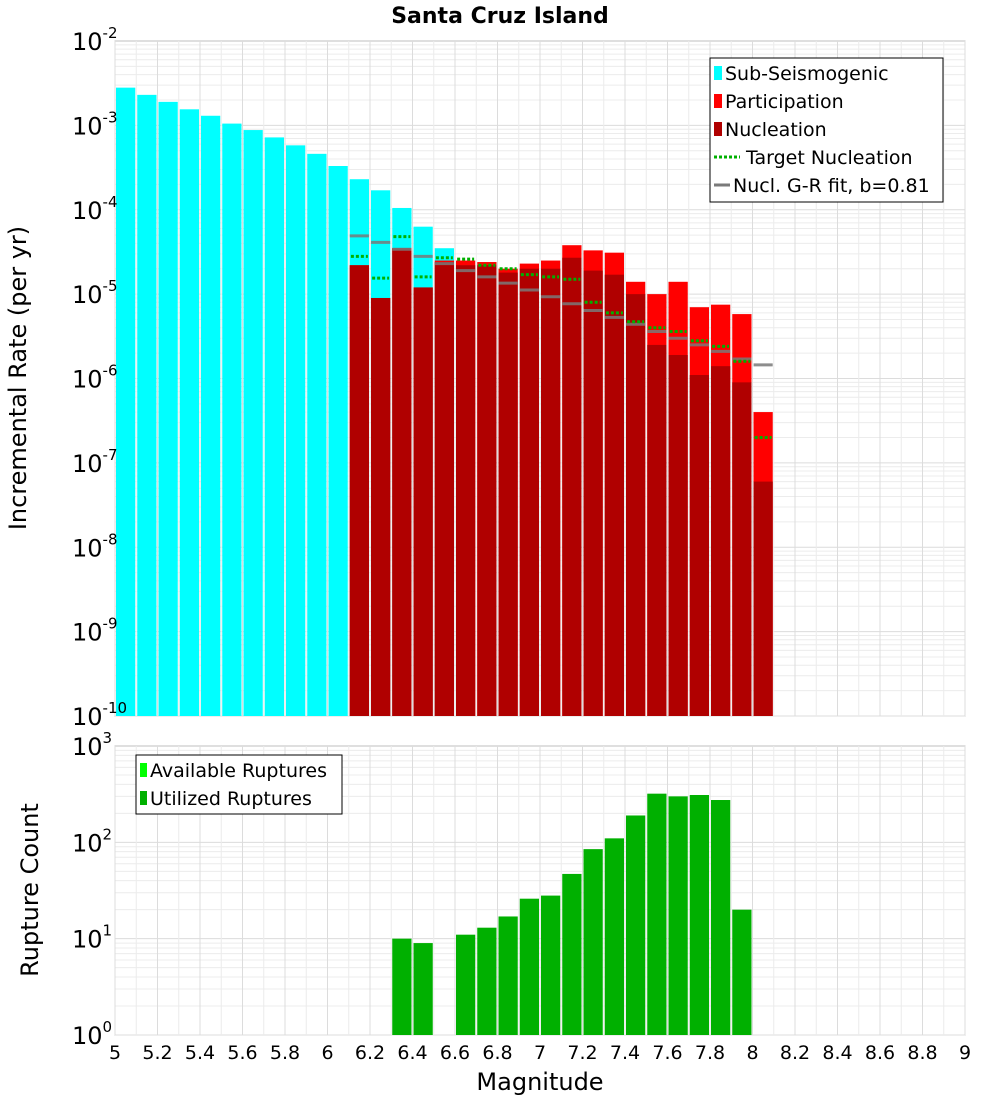 Image resolution: width=1000 pixels, height=1100 pixels. Describe the element at coordinates (18, 378) in the screenshot. I see `rate-y-axis-label: Incremental Rate (per yr)` at that location.